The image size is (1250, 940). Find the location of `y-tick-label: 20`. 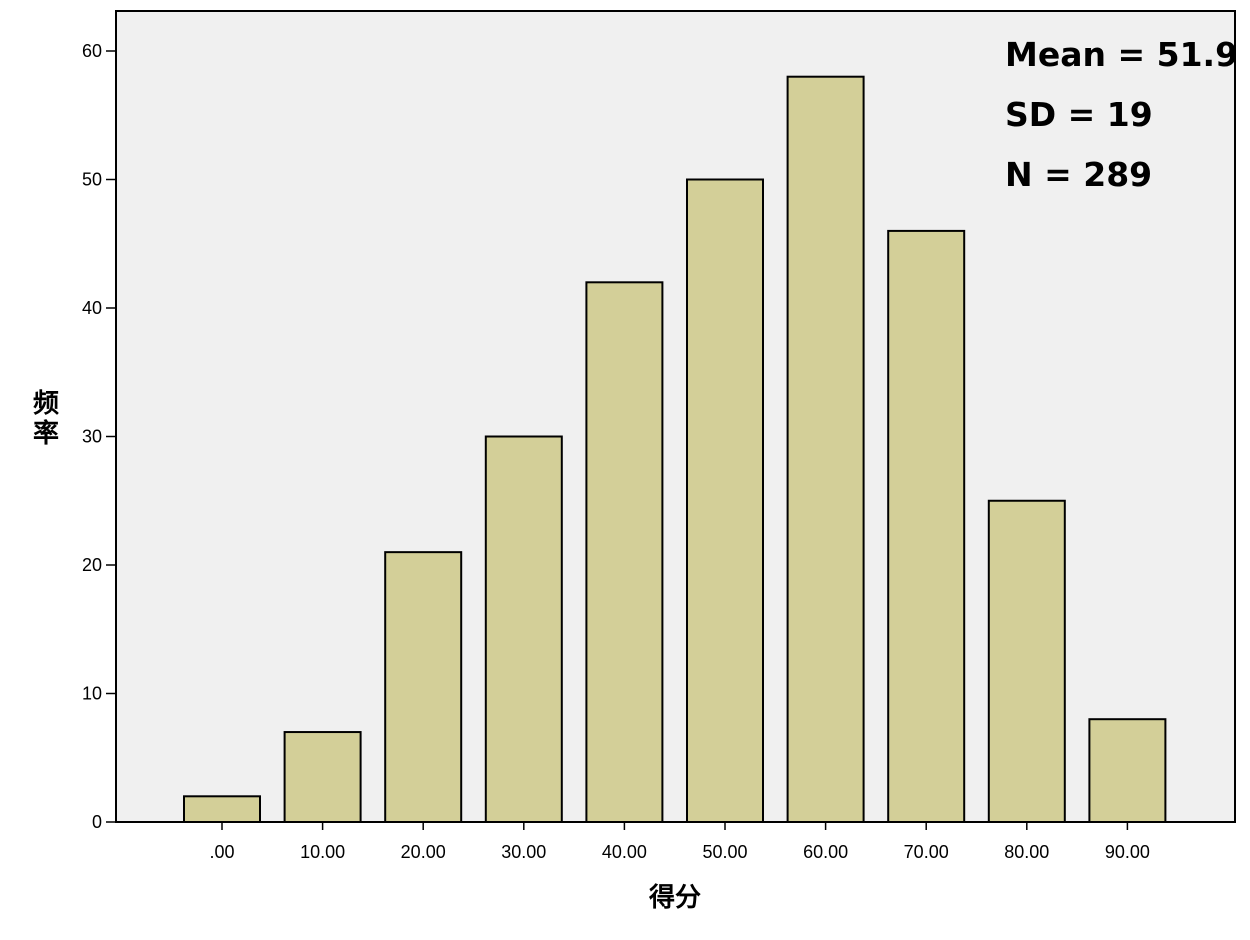

y-tick-label: 20 is located at coordinates (92, 565).